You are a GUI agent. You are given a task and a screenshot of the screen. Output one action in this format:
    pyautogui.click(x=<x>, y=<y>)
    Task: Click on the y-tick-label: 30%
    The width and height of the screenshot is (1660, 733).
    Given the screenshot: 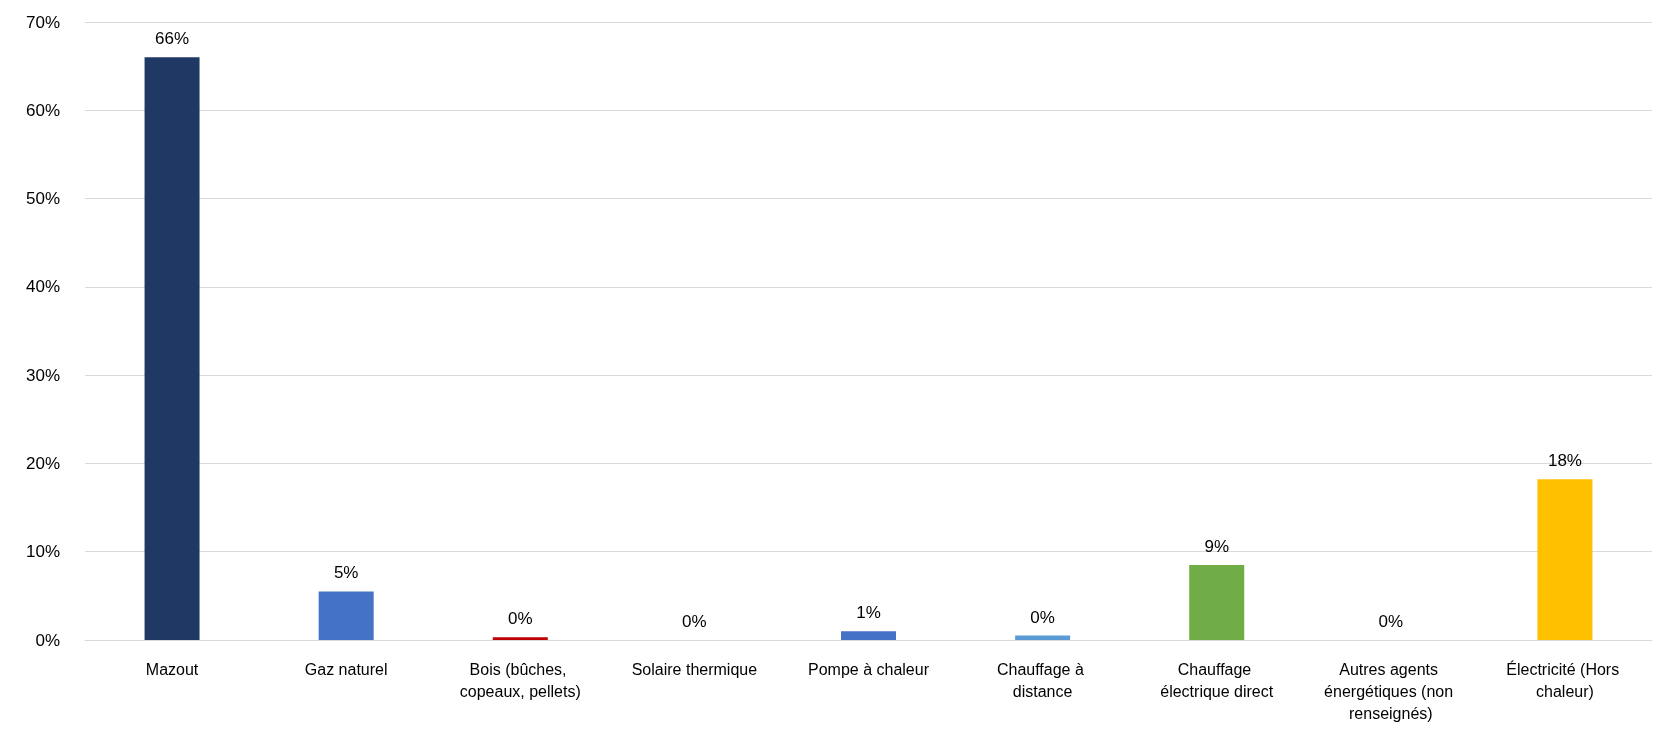 What is the action you would take?
    pyautogui.click(x=42, y=375)
    